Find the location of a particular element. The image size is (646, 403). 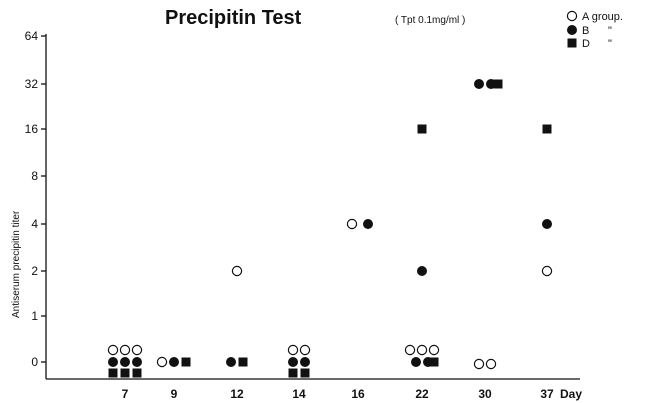

x-tick-label: 12 is located at coordinates (237, 394).